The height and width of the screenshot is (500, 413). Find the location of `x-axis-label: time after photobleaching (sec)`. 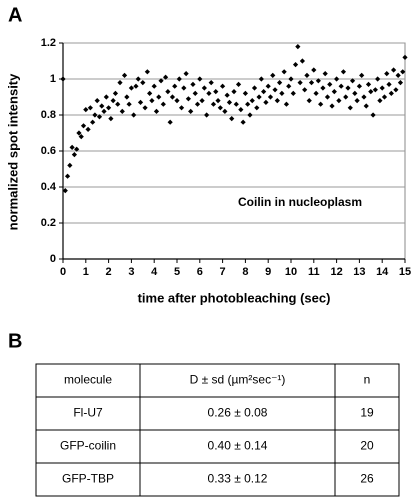

x-axis-label: time after photobleaching (sec) is located at coordinates (234, 297).